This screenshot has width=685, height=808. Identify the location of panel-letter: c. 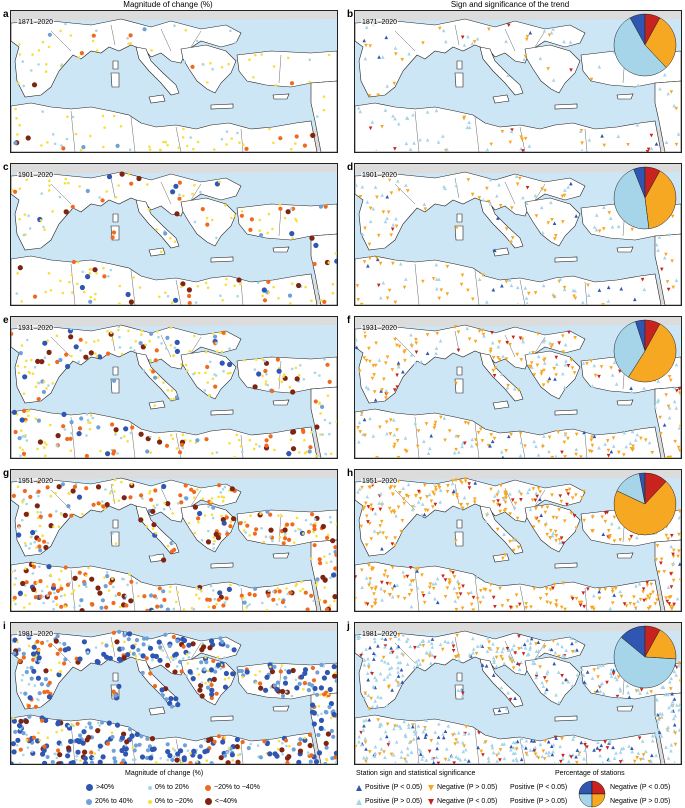
(6, 167).